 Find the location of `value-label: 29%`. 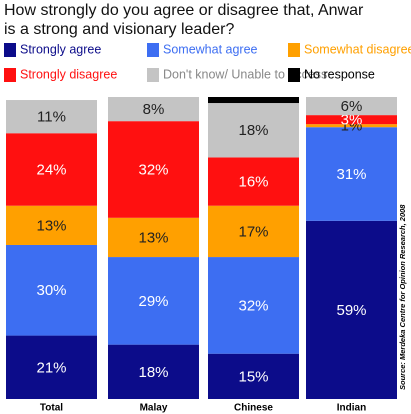

value-label: 29% is located at coordinates (153, 301).